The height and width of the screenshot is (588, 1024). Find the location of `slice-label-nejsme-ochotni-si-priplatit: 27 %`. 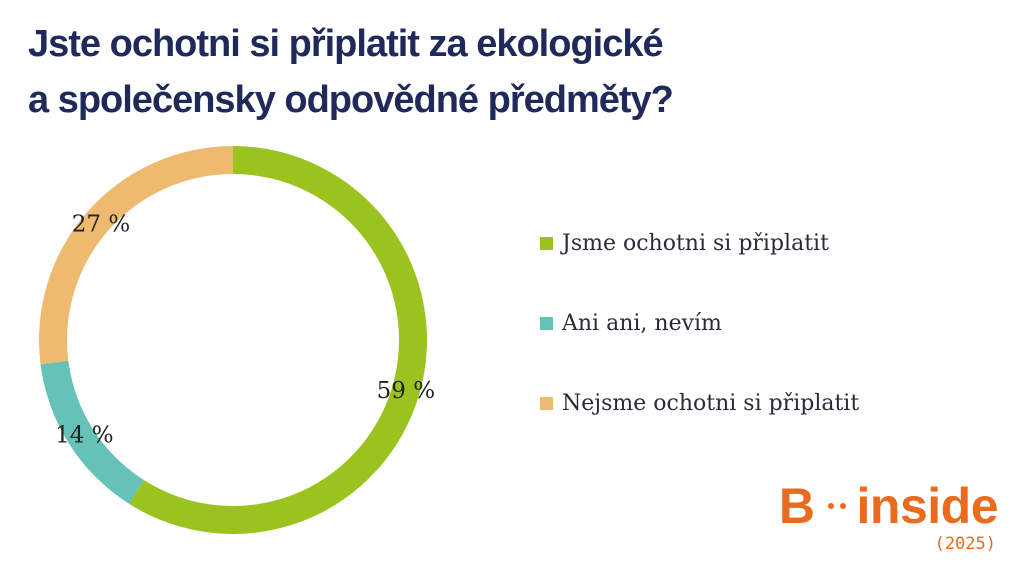

slice-label-nejsme-ochotni-si-priplatit: 27 % is located at coordinates (101, 225).